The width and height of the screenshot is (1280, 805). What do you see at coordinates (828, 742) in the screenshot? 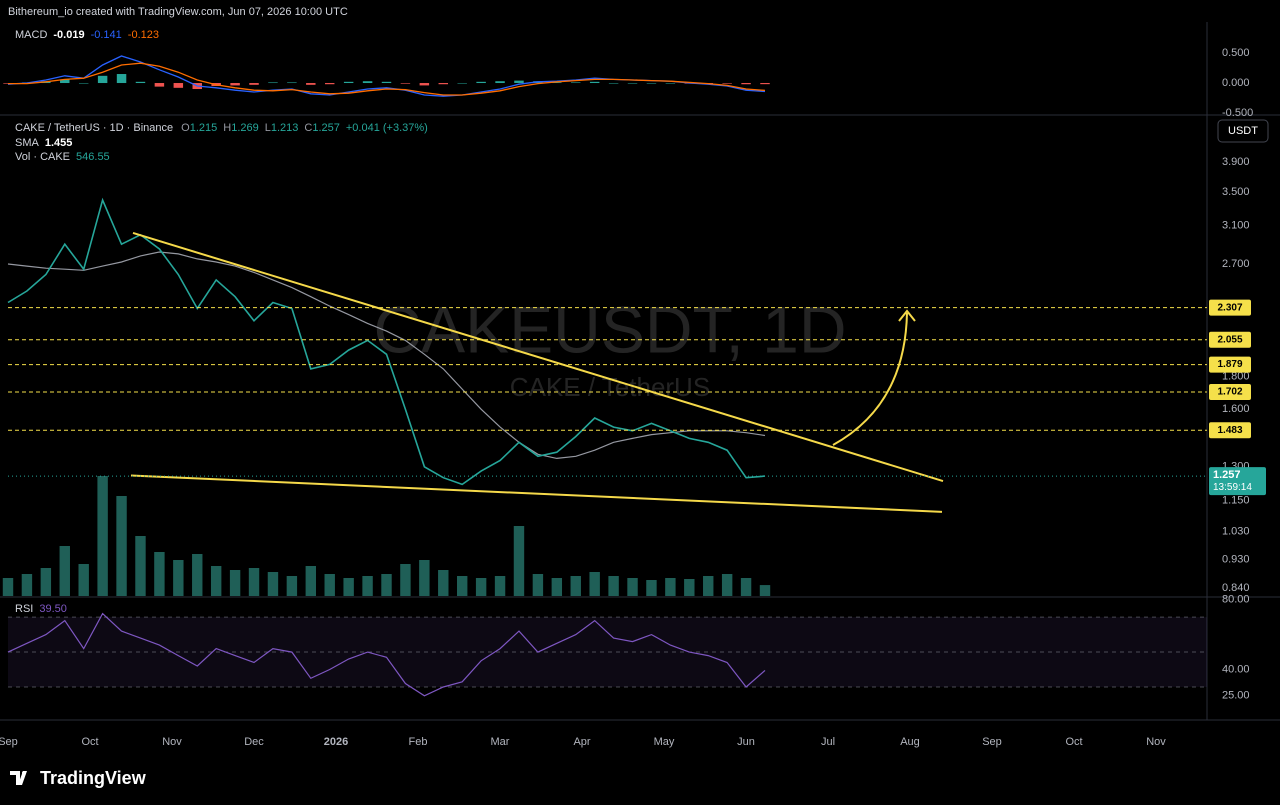
I see `x-tick-label: Jul` at bounding box center [828, 742].